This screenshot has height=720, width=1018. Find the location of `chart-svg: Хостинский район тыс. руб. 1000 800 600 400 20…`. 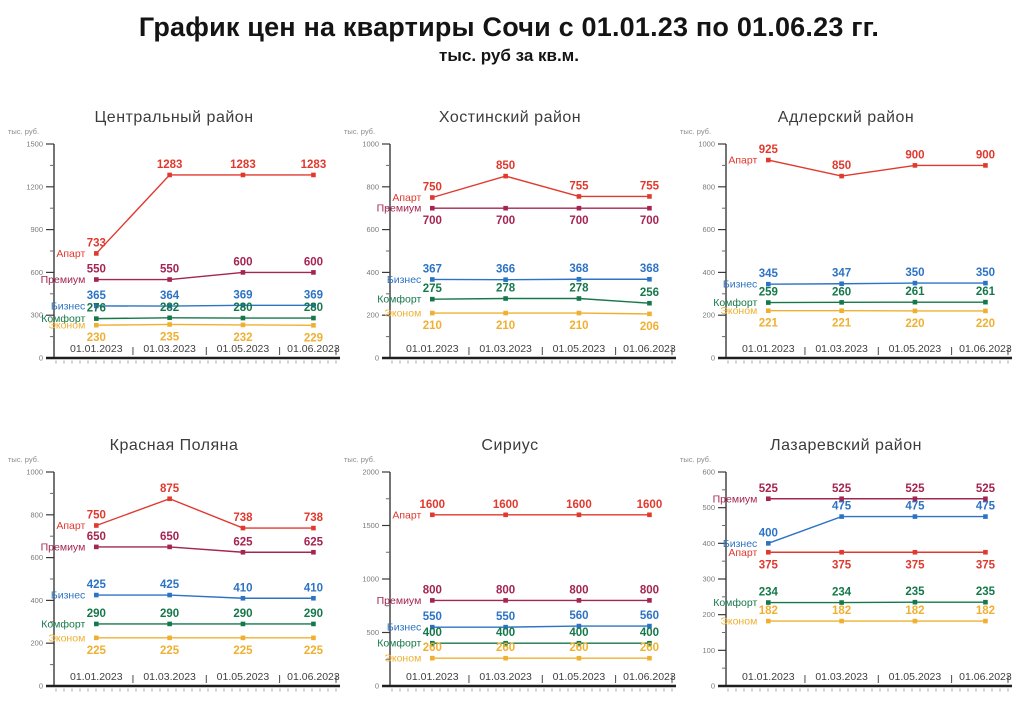

chart-svg: Хостинский район тыс. руб. 1000 800 600 400 20… is located at coordinates (510, 236).